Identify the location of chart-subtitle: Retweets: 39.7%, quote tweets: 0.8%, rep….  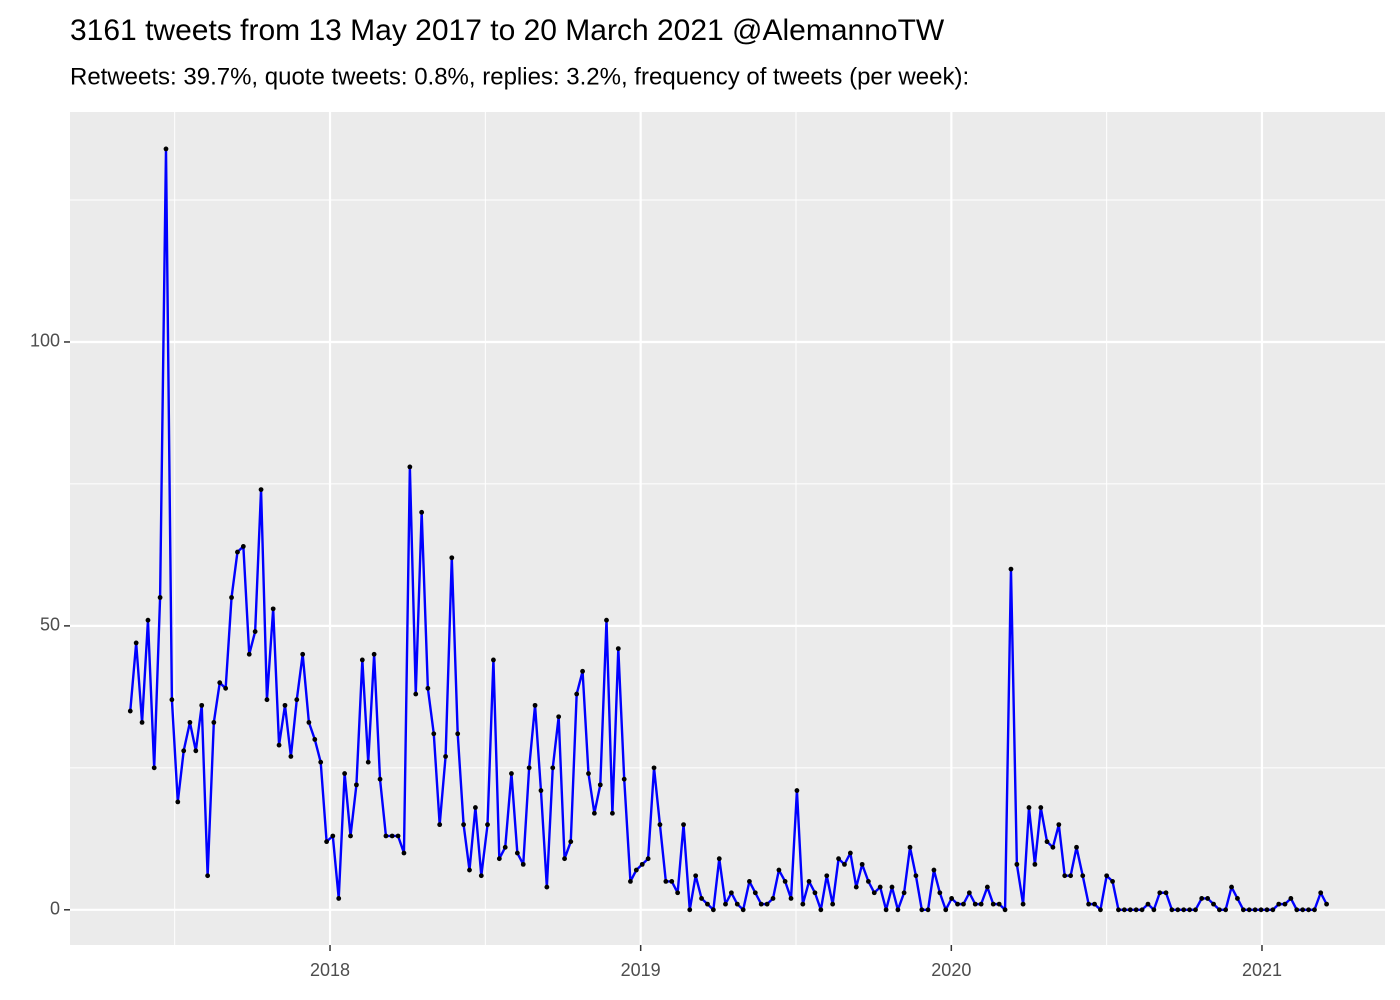
(519, 76).